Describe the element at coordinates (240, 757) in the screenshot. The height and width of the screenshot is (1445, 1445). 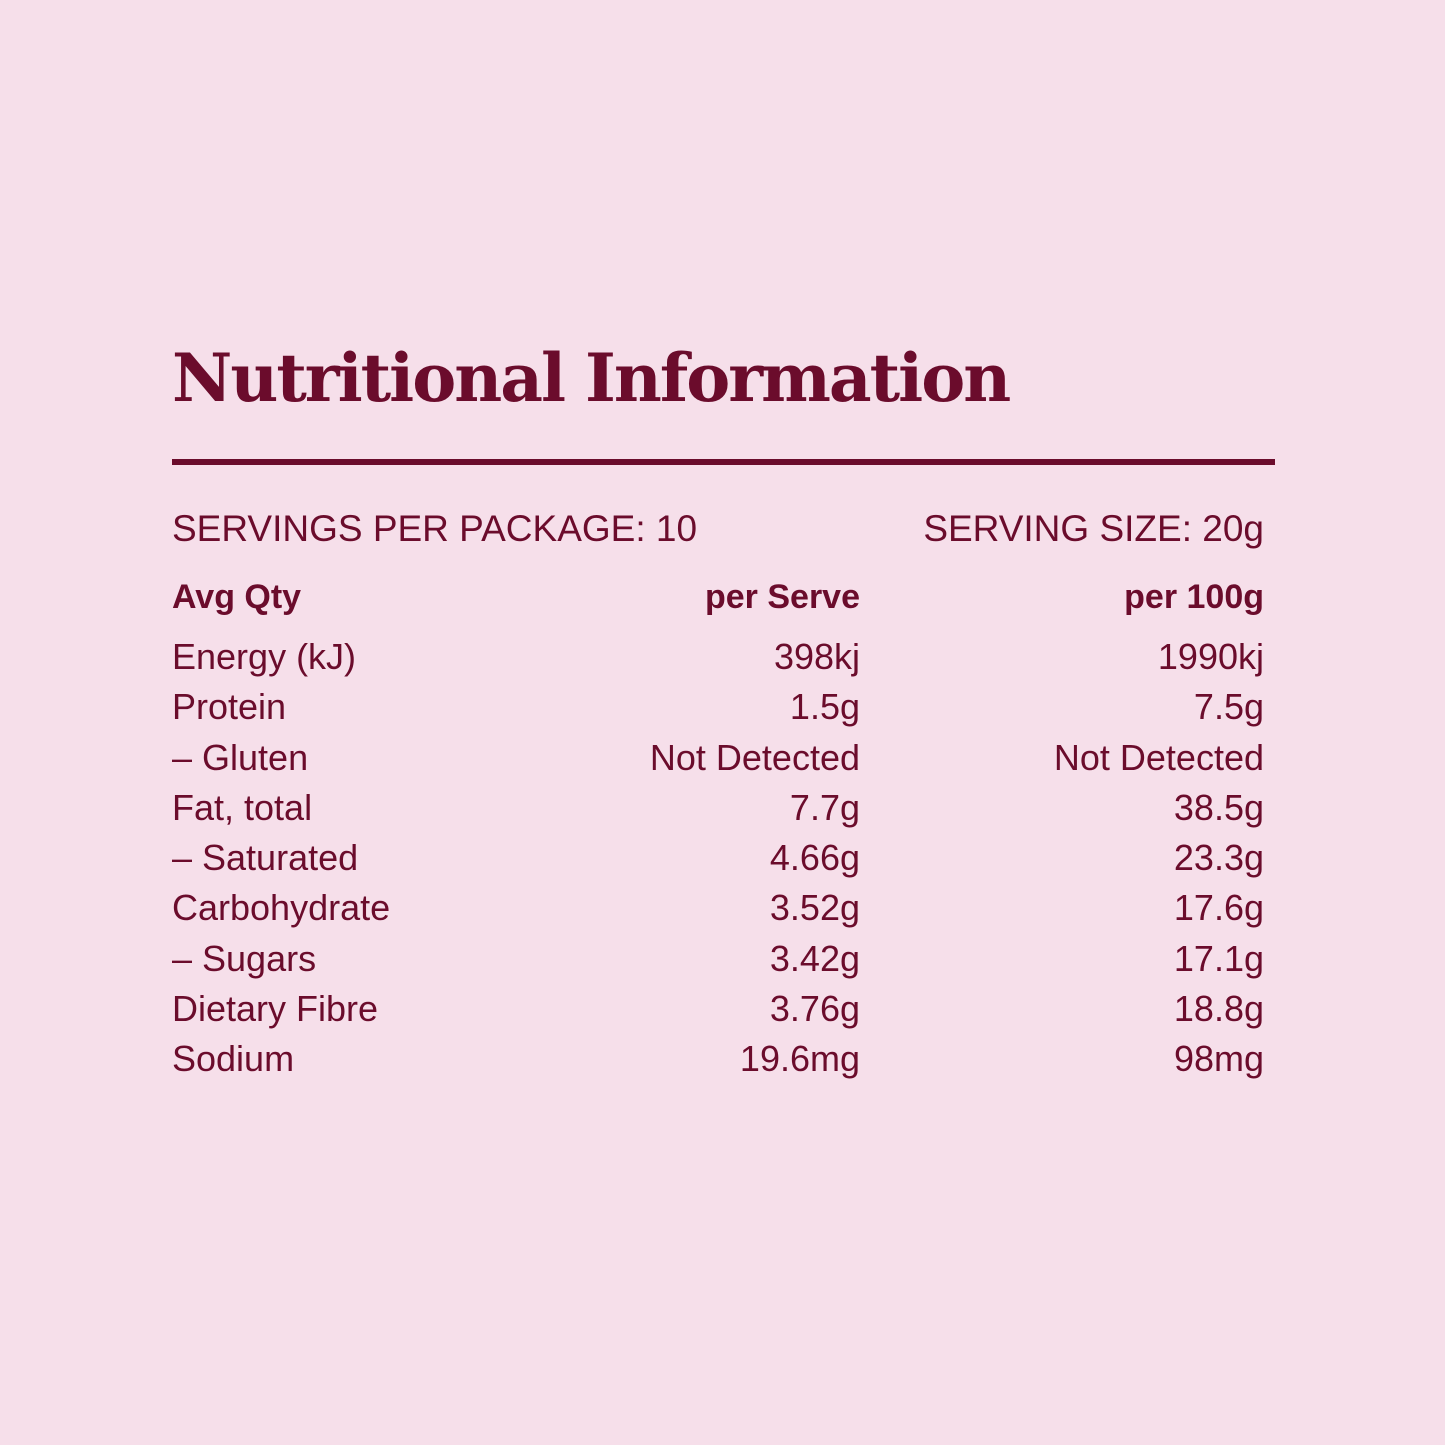
I see `nutrient-name: – Gluten` at that location.